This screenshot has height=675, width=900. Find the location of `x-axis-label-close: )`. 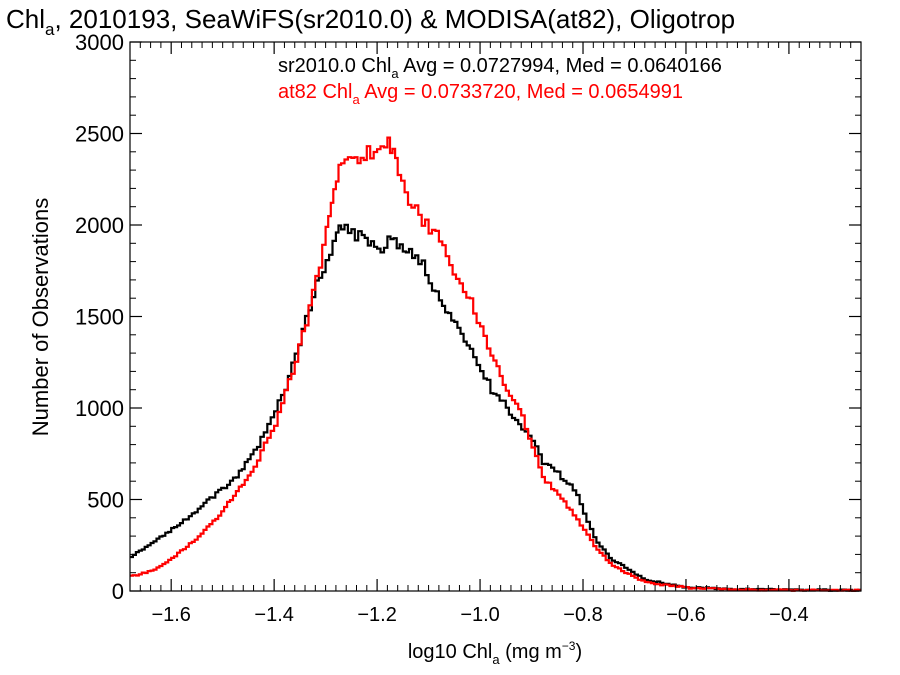

x-axis-label-close: ) is located at coordinates (578, 652).